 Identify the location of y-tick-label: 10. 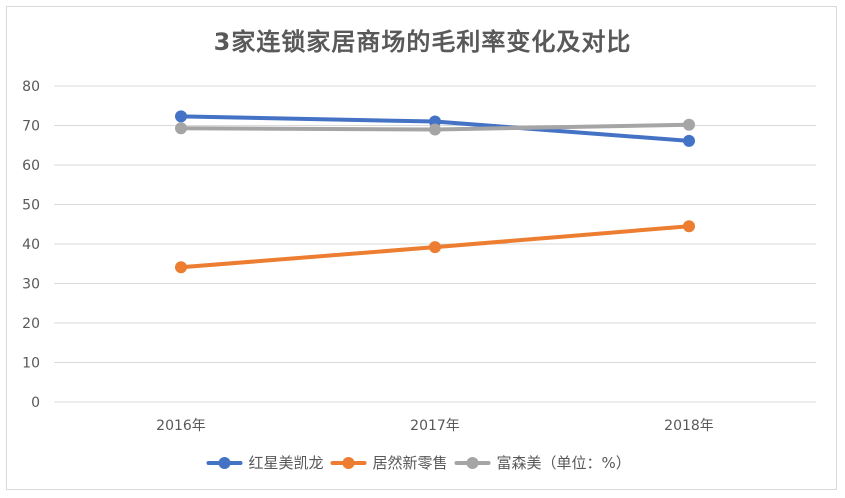
(31, 364).